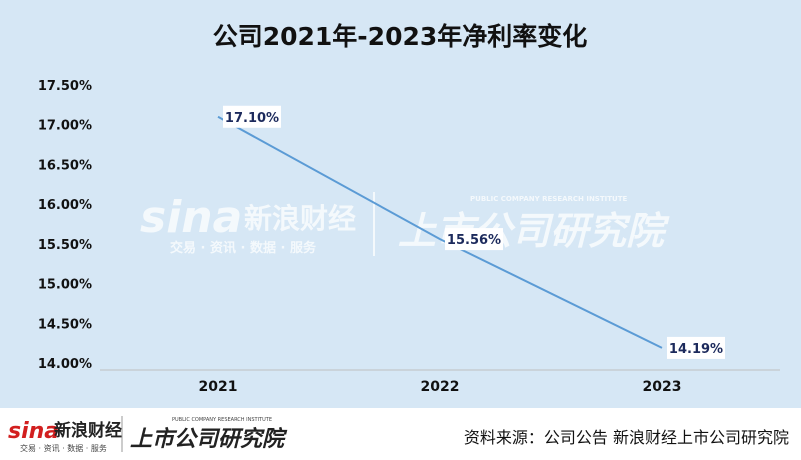 This screenshot has height=460, width=801. I want to click on footer-bar, so click(400, 434).